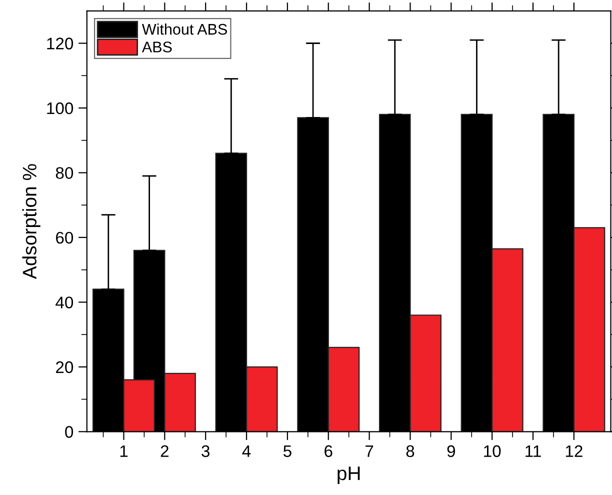  Describe the element at coordinates (328, 451) in the screenshot. I see `x-tick-label: 6` at that location.